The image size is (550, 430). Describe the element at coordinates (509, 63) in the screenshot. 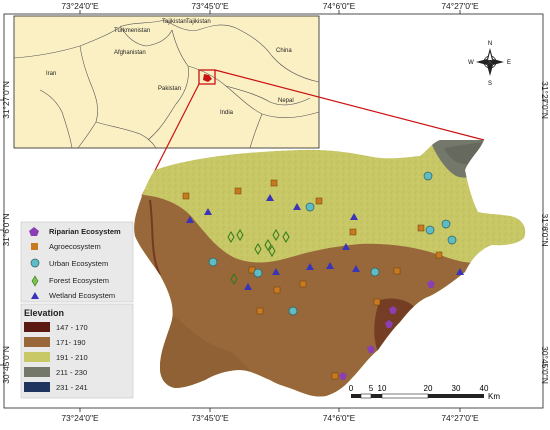

I see `east-label: E` at that location.